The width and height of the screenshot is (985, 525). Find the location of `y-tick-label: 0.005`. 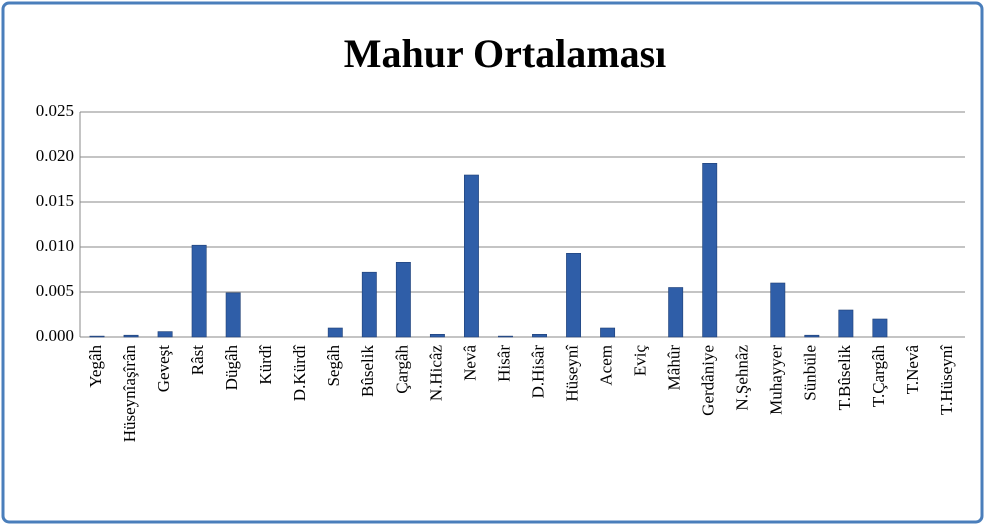

y-tick-label: 0.005 is located at coordinates (55, 290).